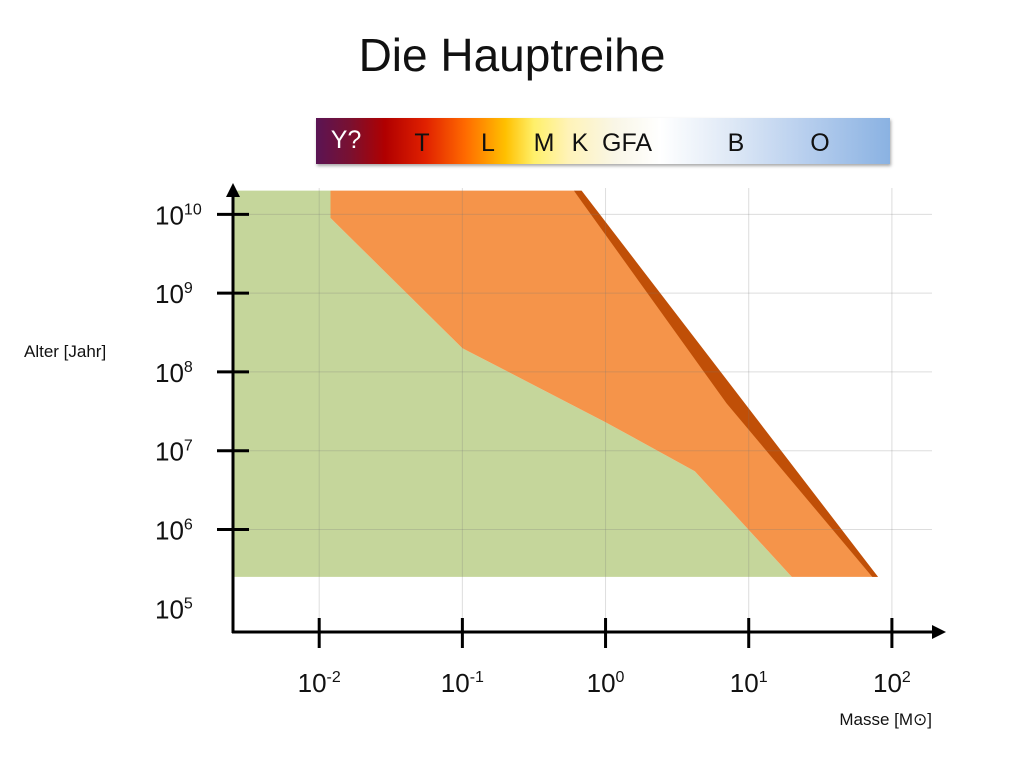 The height and width of the screenshot is (768, 1024). I want to click on x-tick-label-4: 10², so click(892, 683).